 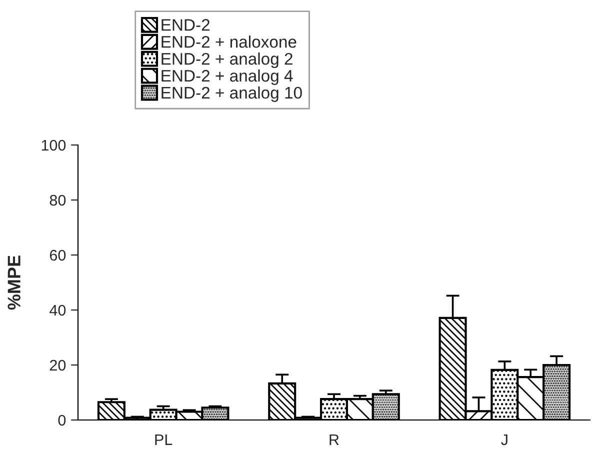 What do you see at coordinates (58, 365) in the screenshot?
I see `y-tick-label: 20` at bounding box center [58, 365].